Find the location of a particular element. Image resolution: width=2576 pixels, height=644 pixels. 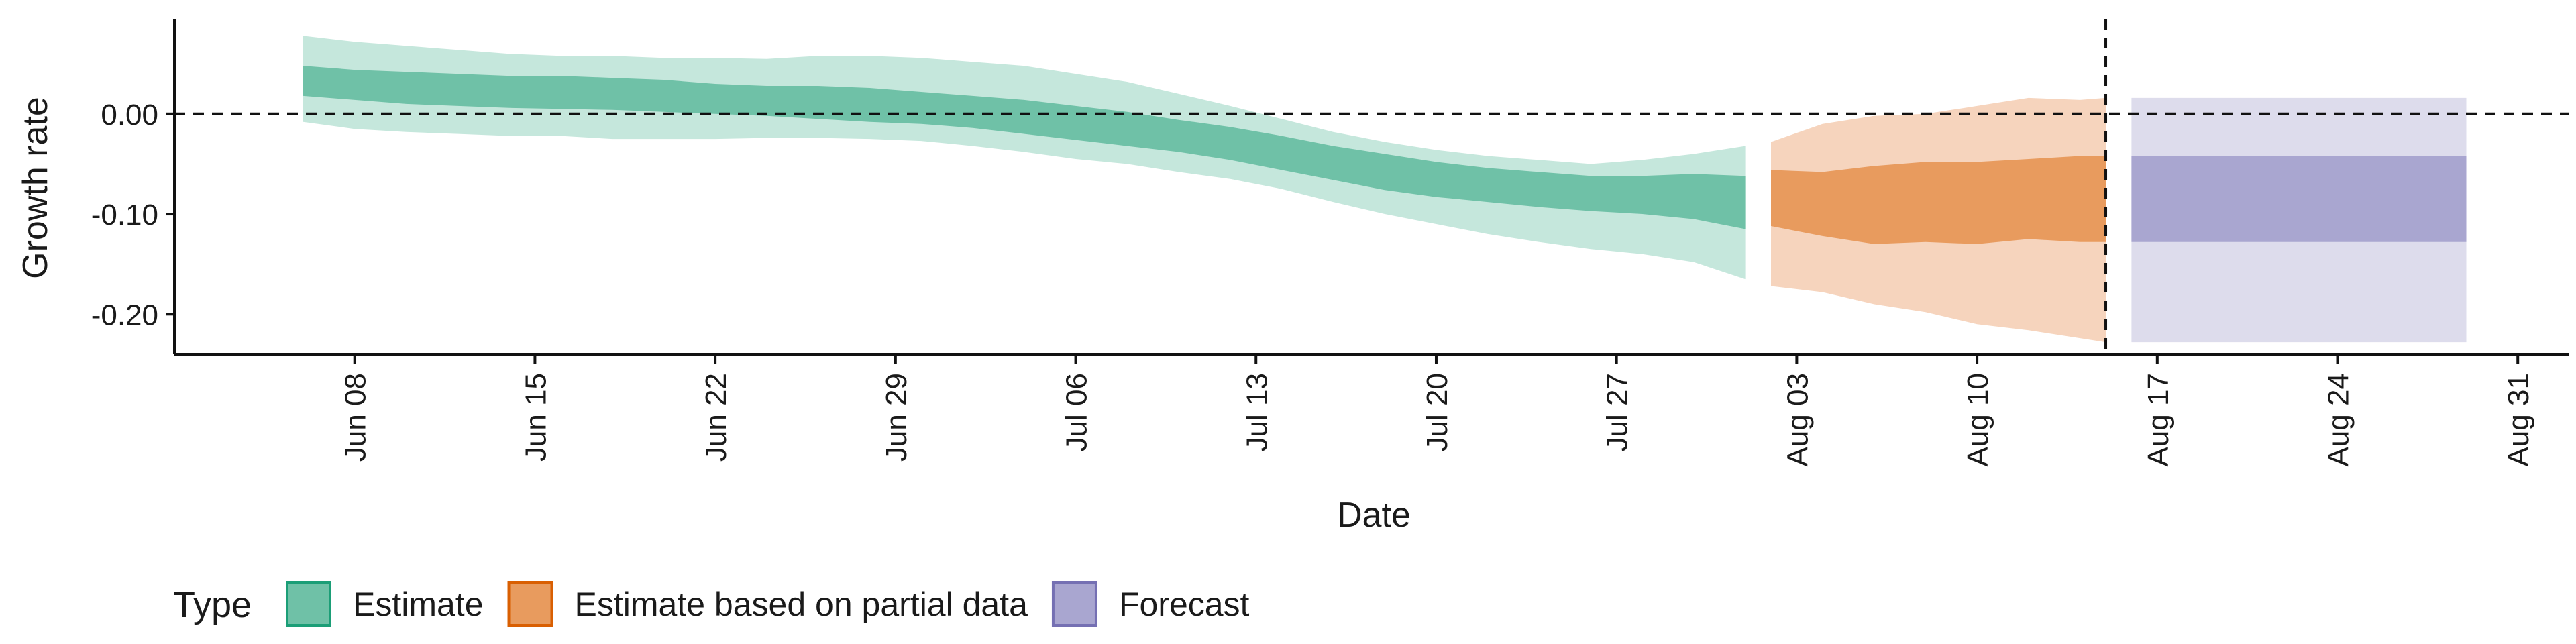

x-axis-title: Date is located at coordinates (1374, 515).